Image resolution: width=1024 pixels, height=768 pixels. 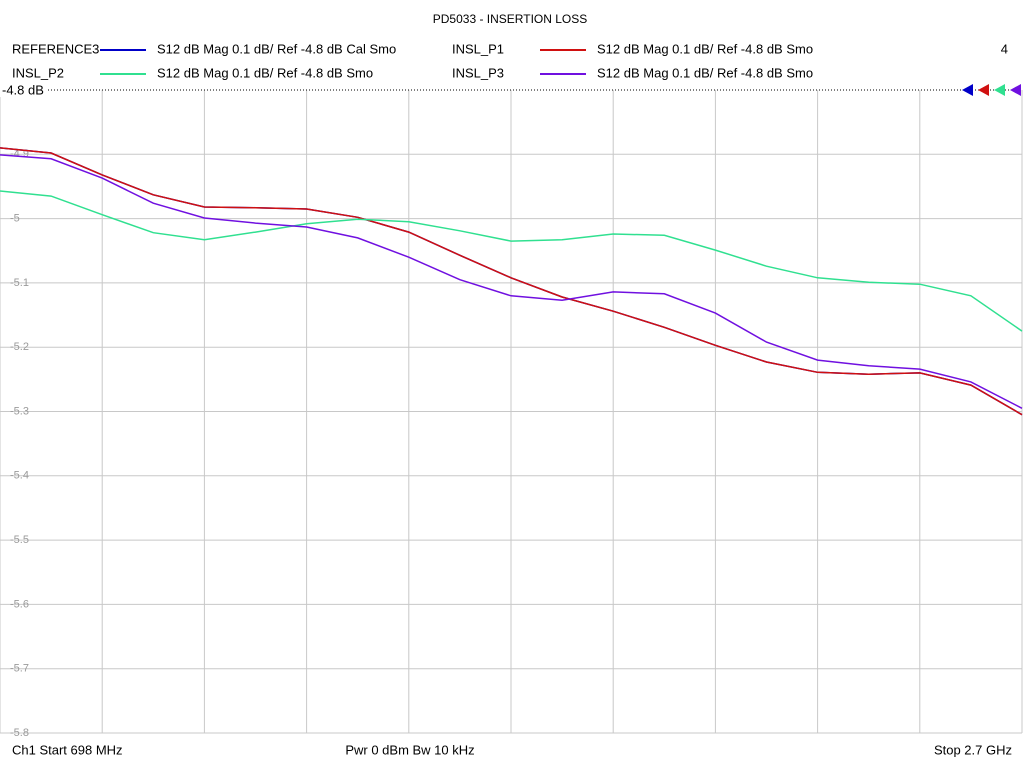 What do you see at coordinates (478, 72) in the screenshot?
I see `legend-name: INSL_P3` at bounding box center [478, 72].